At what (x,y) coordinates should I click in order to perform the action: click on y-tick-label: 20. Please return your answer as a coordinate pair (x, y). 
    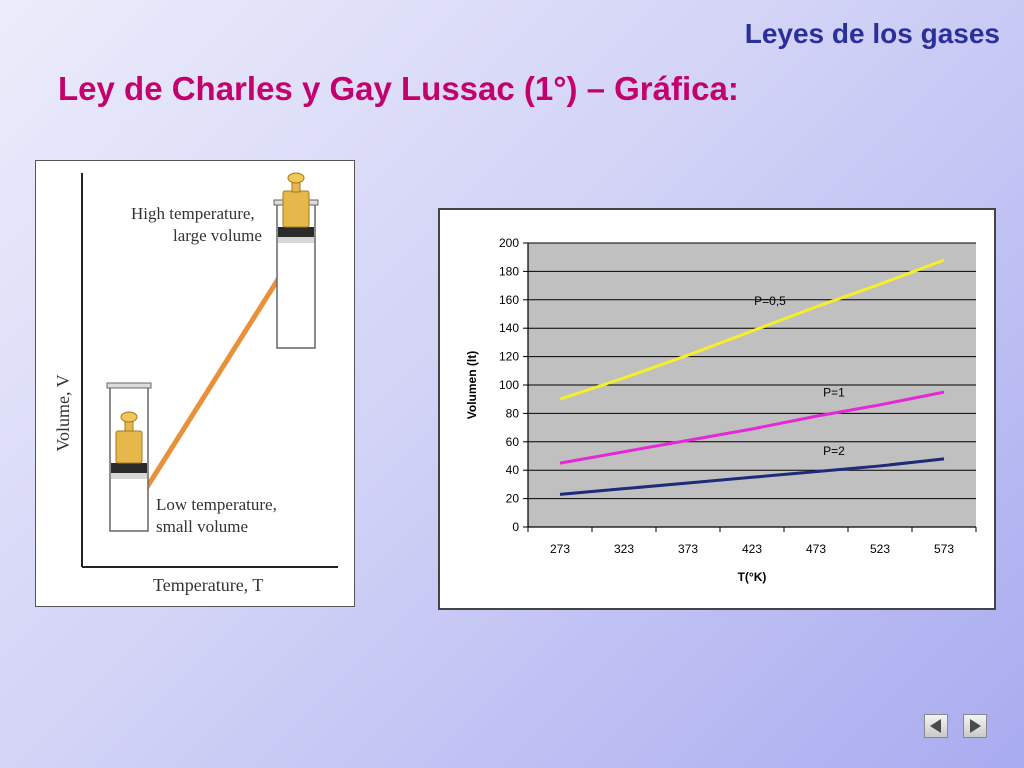
    Looking at the image, I should click on (513, 499).